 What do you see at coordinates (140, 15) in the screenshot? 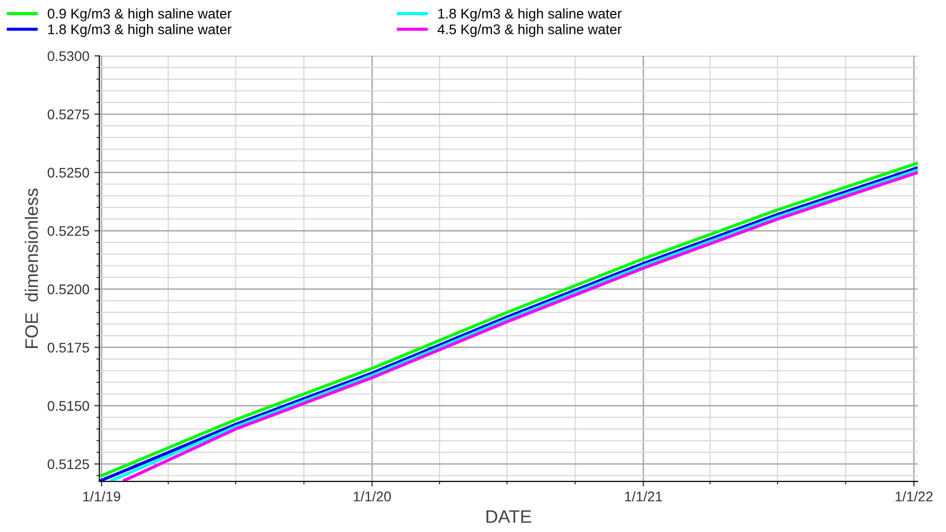
I see `legend-label: 0.9 Kg/m3 & high saline water` at bounding box center [140, 15].